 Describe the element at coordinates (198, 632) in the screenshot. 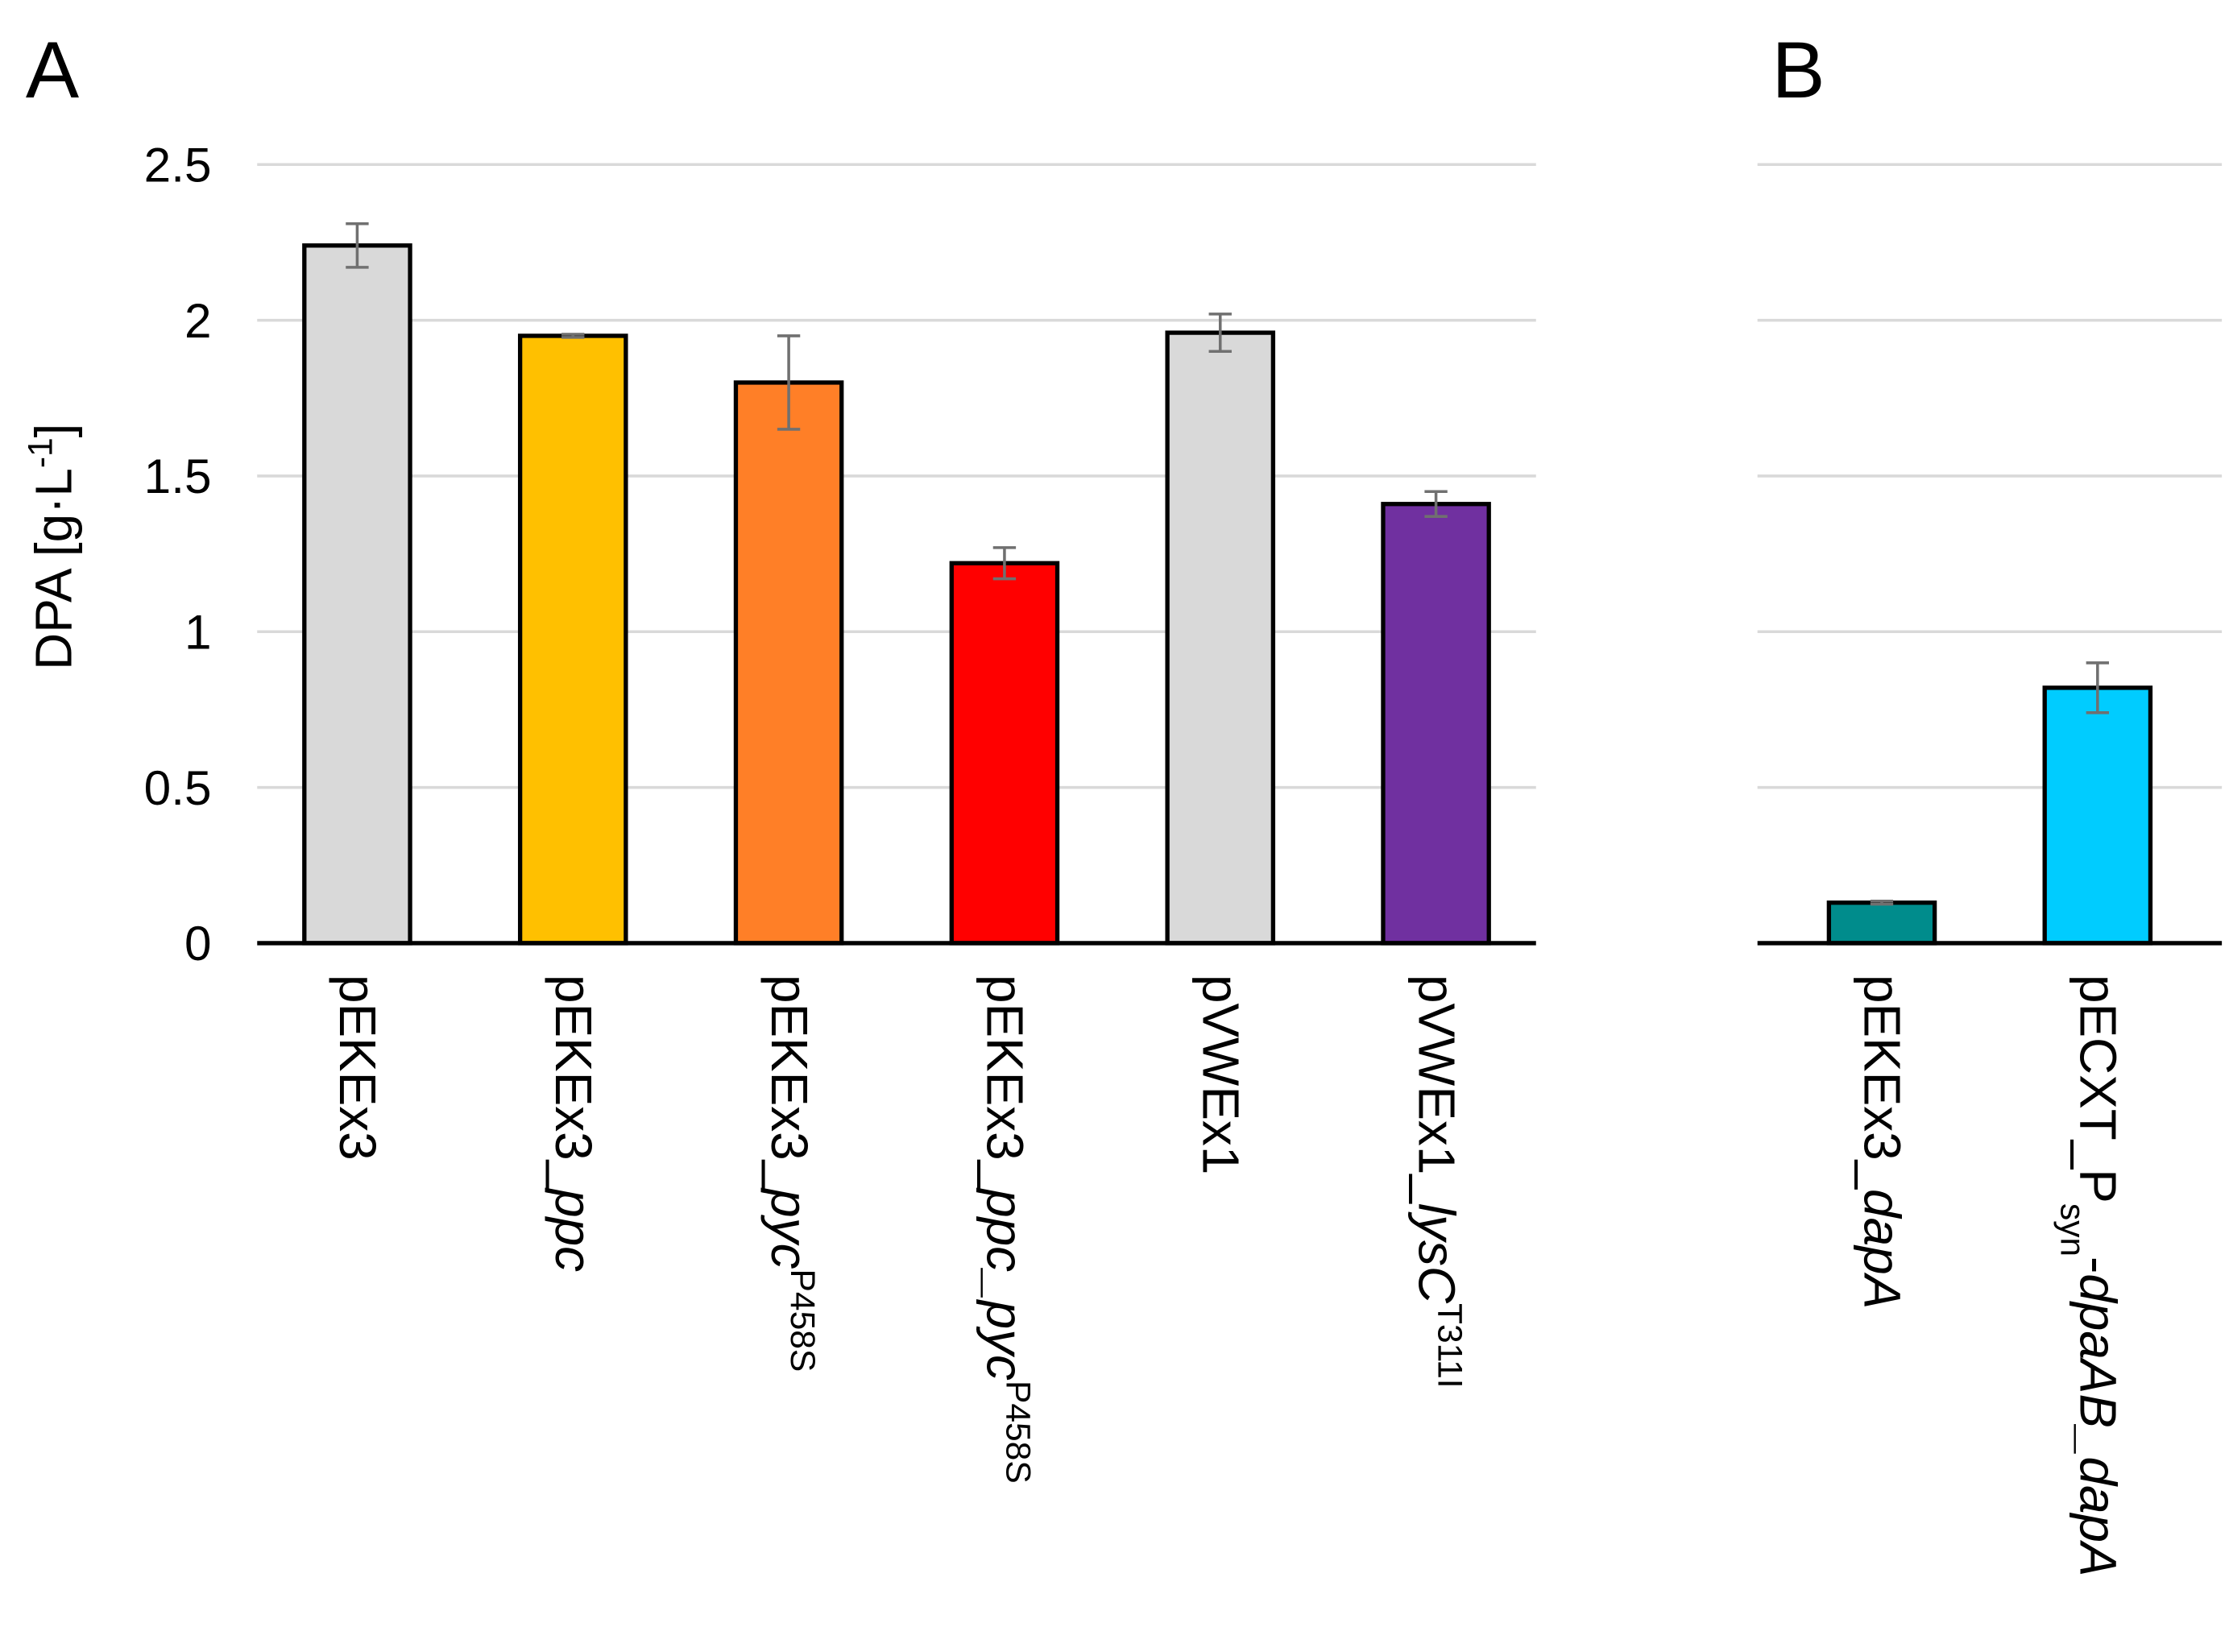

I see `y-tick-label: 1` at that location.